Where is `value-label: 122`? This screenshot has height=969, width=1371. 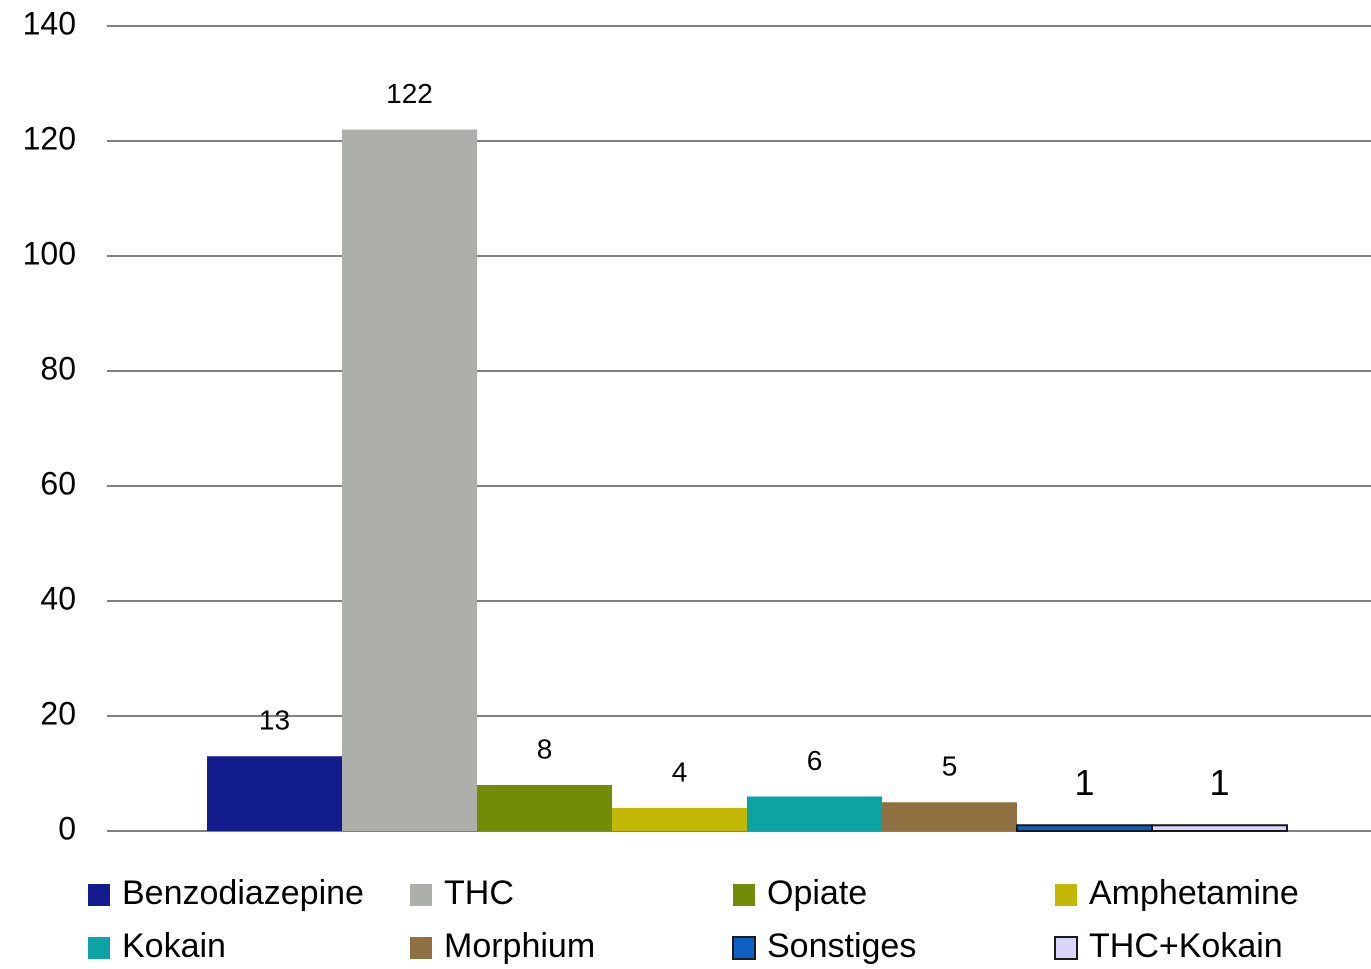
value-label: 122 is located at coordinates (409, 93).